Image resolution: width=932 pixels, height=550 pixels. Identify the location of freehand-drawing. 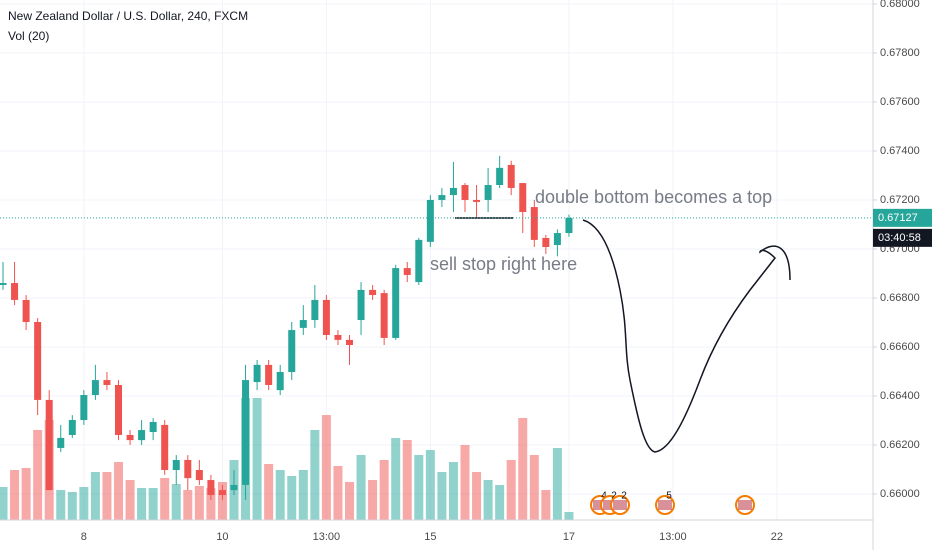
(686, 336).